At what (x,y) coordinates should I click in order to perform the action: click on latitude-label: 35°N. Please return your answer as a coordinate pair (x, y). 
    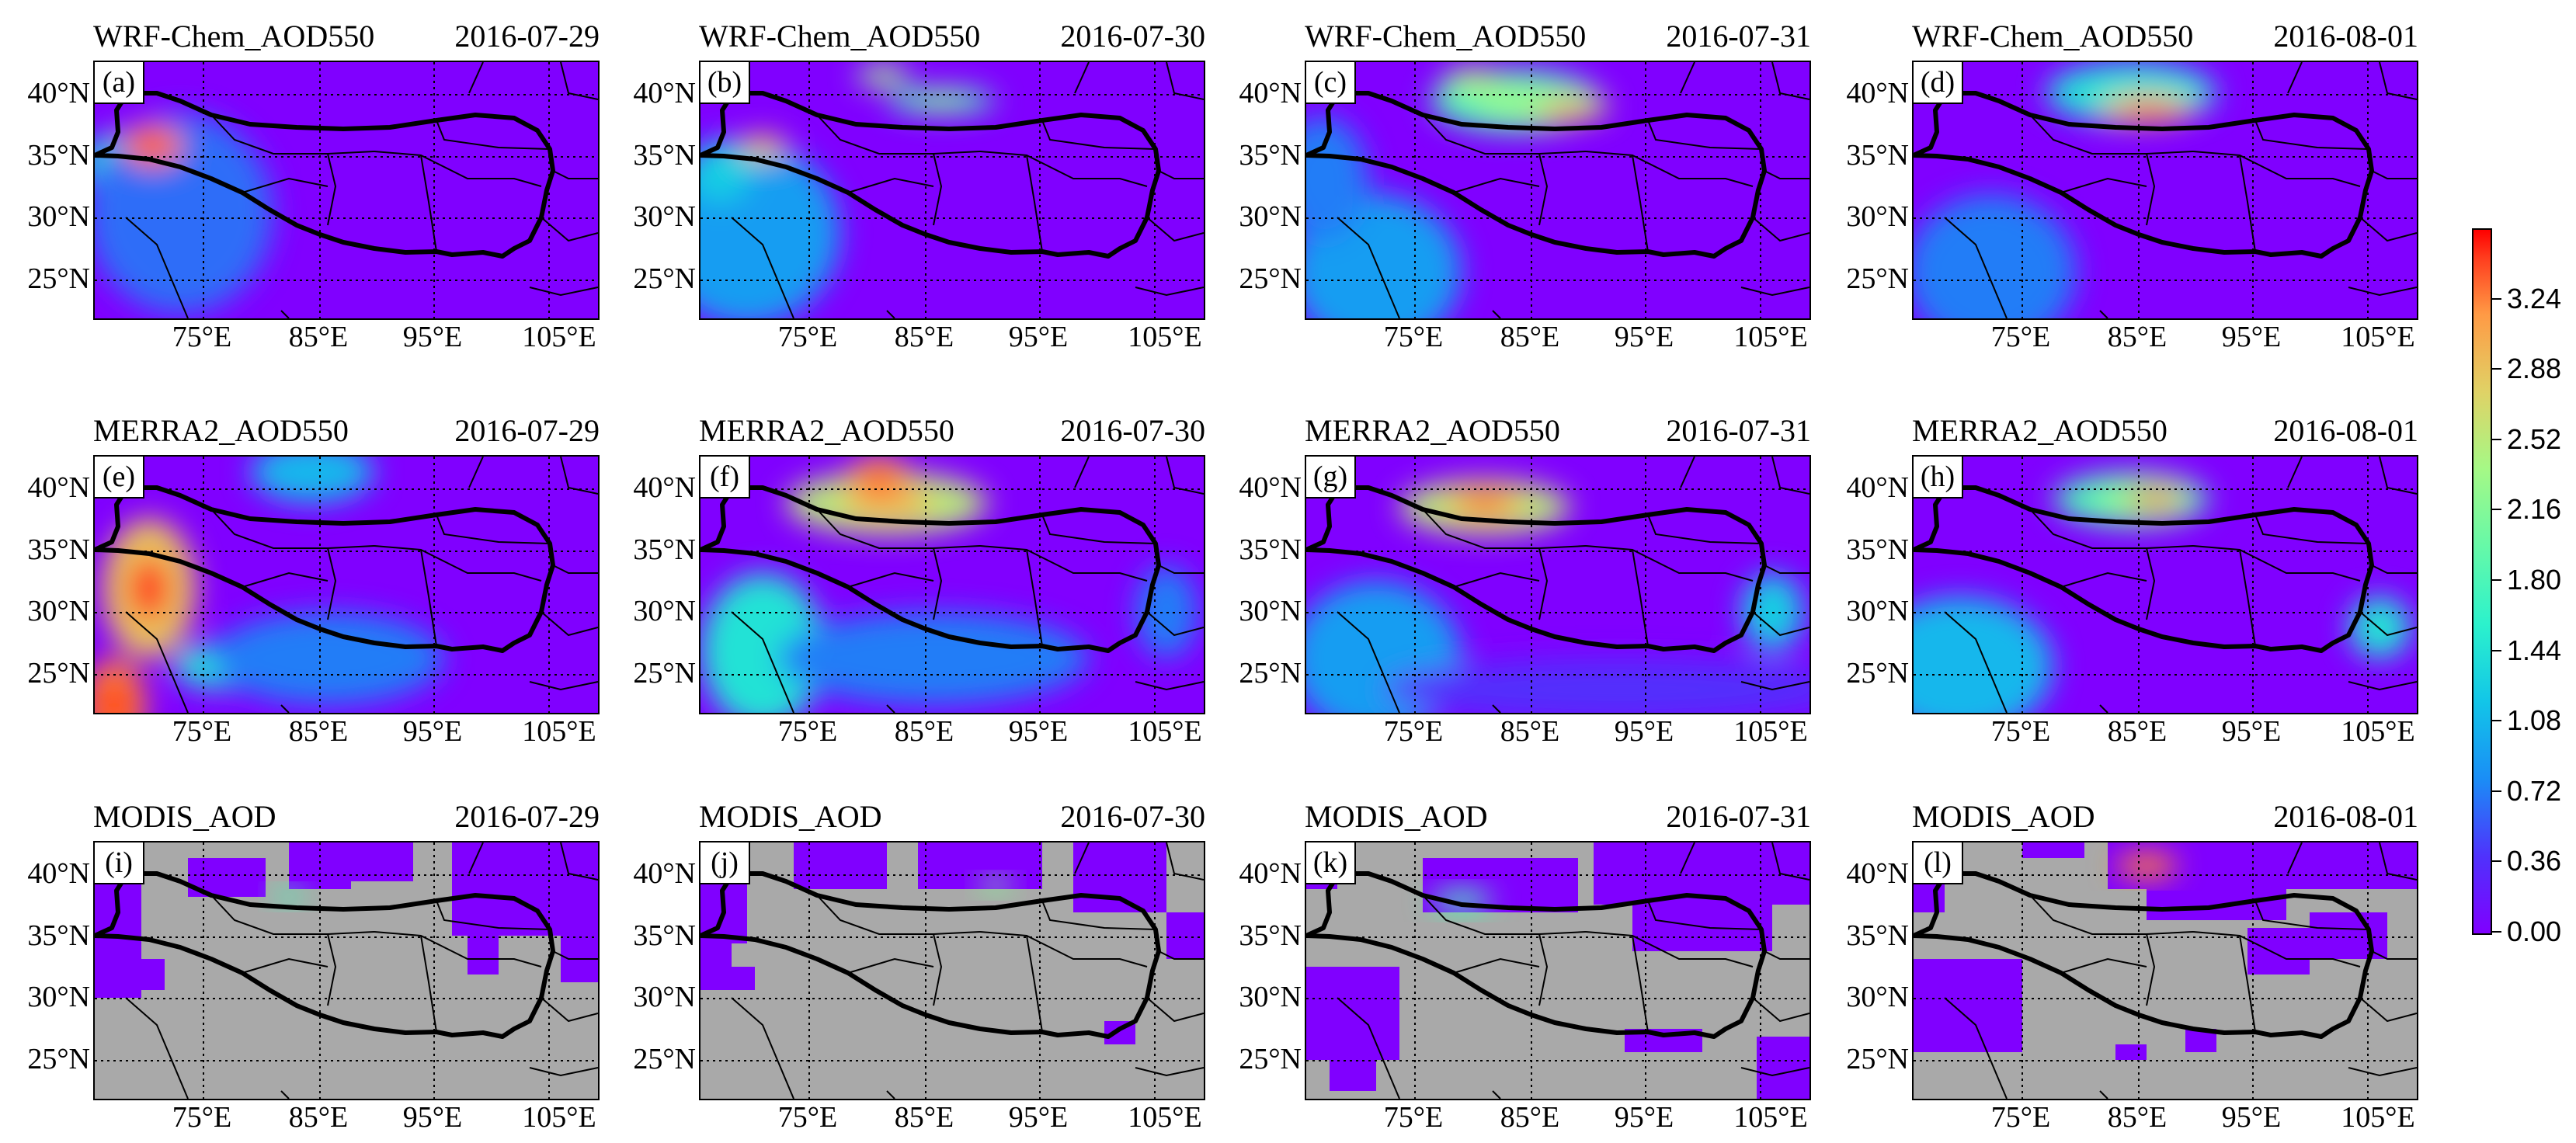
    Looking at the image, I should click on (664, 936).